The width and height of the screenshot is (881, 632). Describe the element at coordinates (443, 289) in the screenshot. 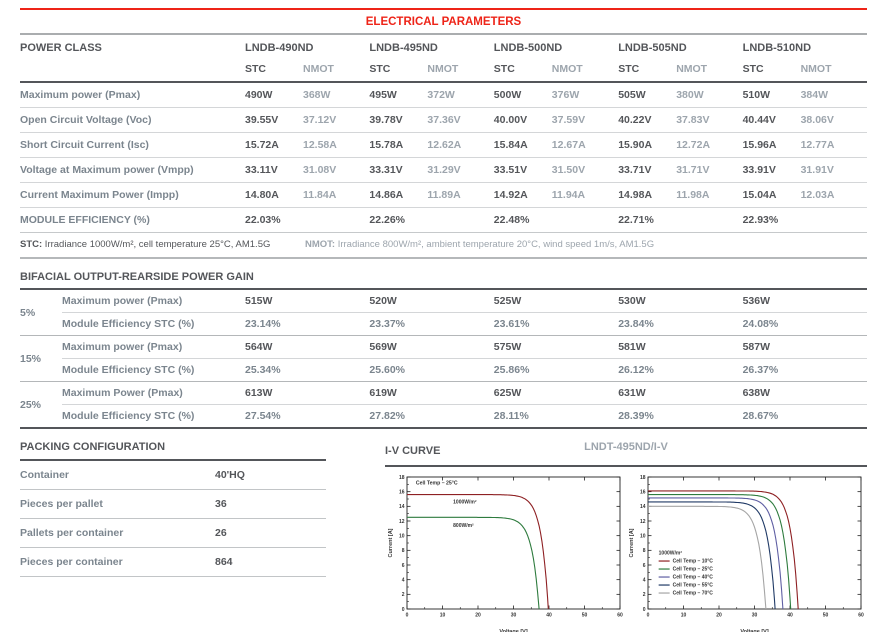

I see `bifacial-top-rule` at that location.